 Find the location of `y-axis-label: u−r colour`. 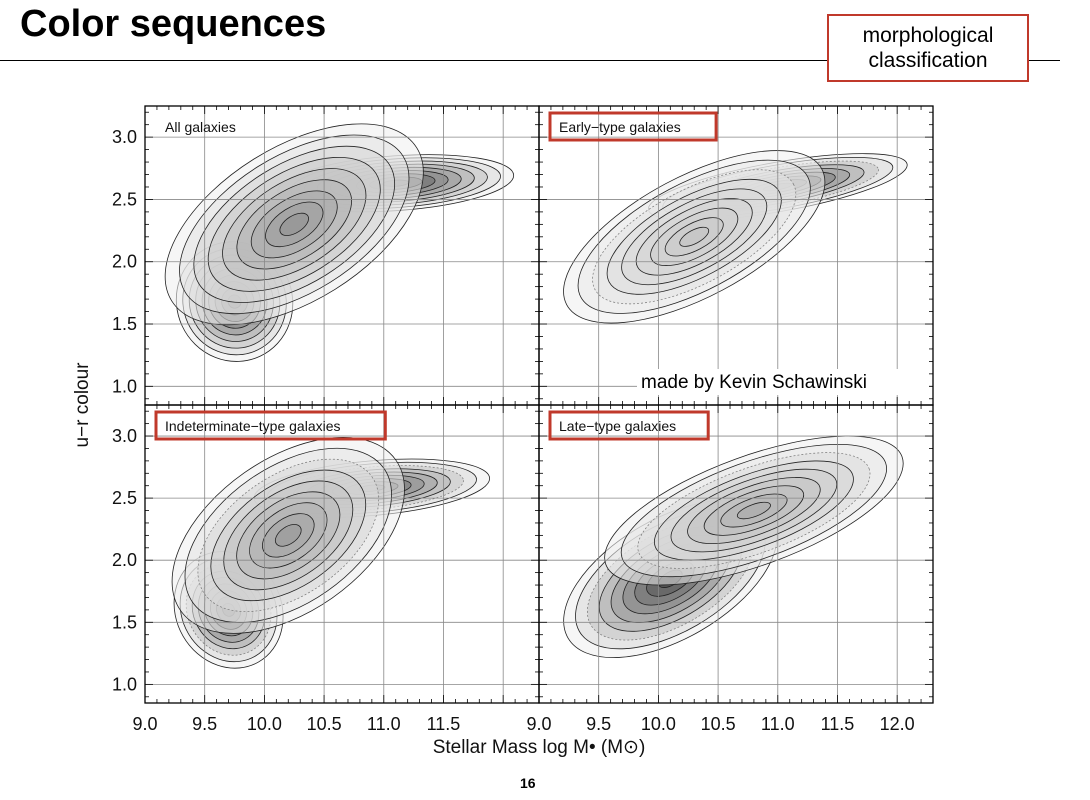

y-axis-label: u−r colour is located at coordinates (82, 405).